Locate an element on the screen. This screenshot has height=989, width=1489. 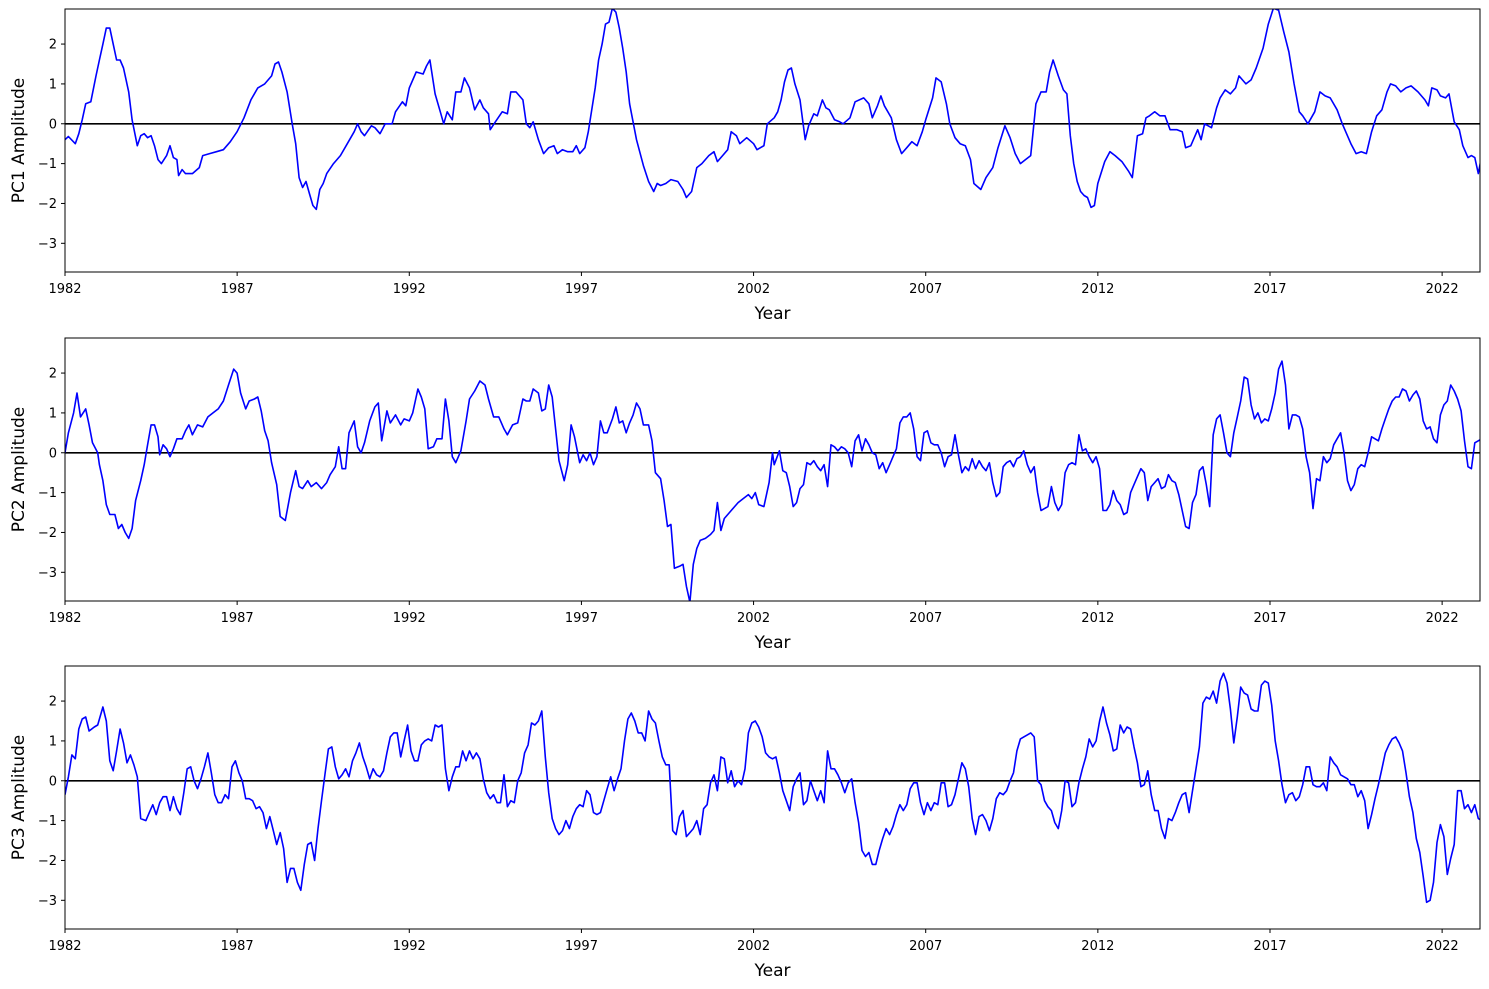
y-tick-label-pc3: −1 is located at coordinates (47, 821).